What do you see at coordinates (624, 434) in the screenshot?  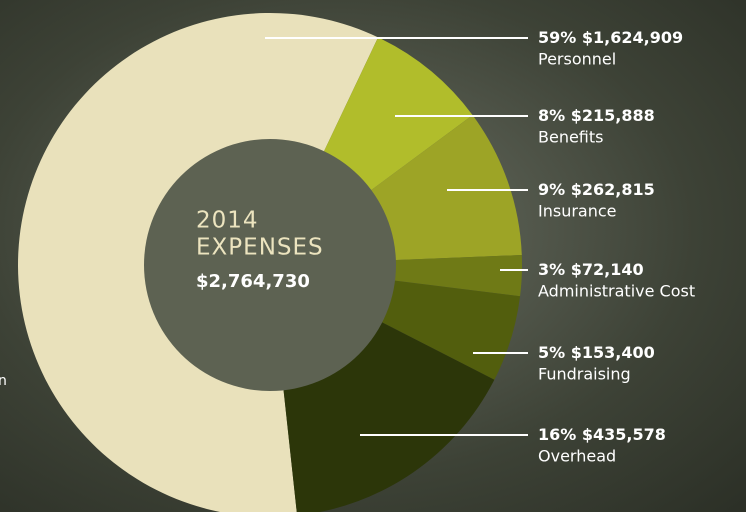 I see `amount-label: $435,578` at bounding box center [624, 434].